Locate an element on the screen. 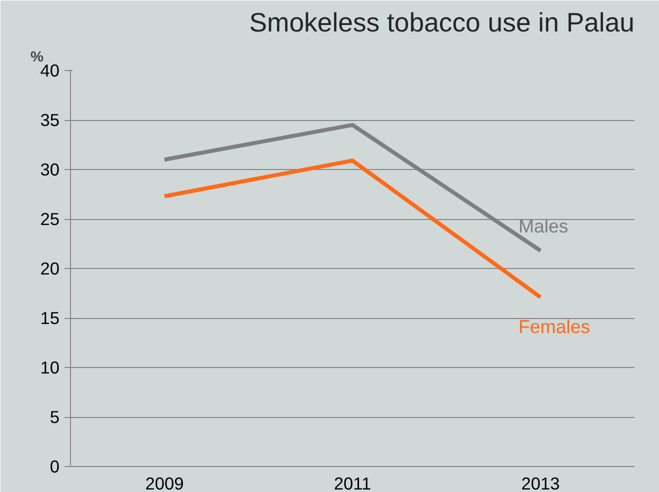 This screenshot has width=659, height=492. y-tick-label: 30 is located at coordinates (50, 170).